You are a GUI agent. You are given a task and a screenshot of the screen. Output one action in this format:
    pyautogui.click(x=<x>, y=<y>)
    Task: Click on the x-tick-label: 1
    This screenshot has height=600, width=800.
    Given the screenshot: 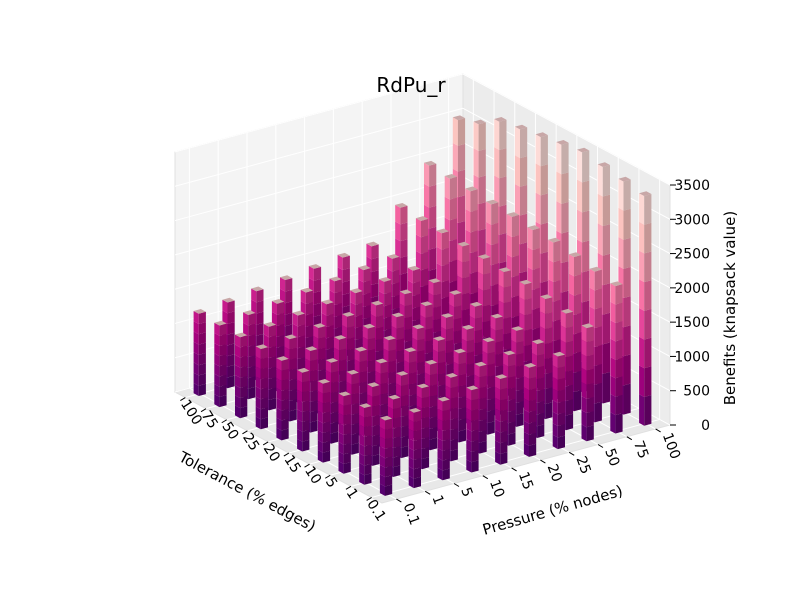 What is the action you would take?
    pyautogui.click(x=352, y=494)
    